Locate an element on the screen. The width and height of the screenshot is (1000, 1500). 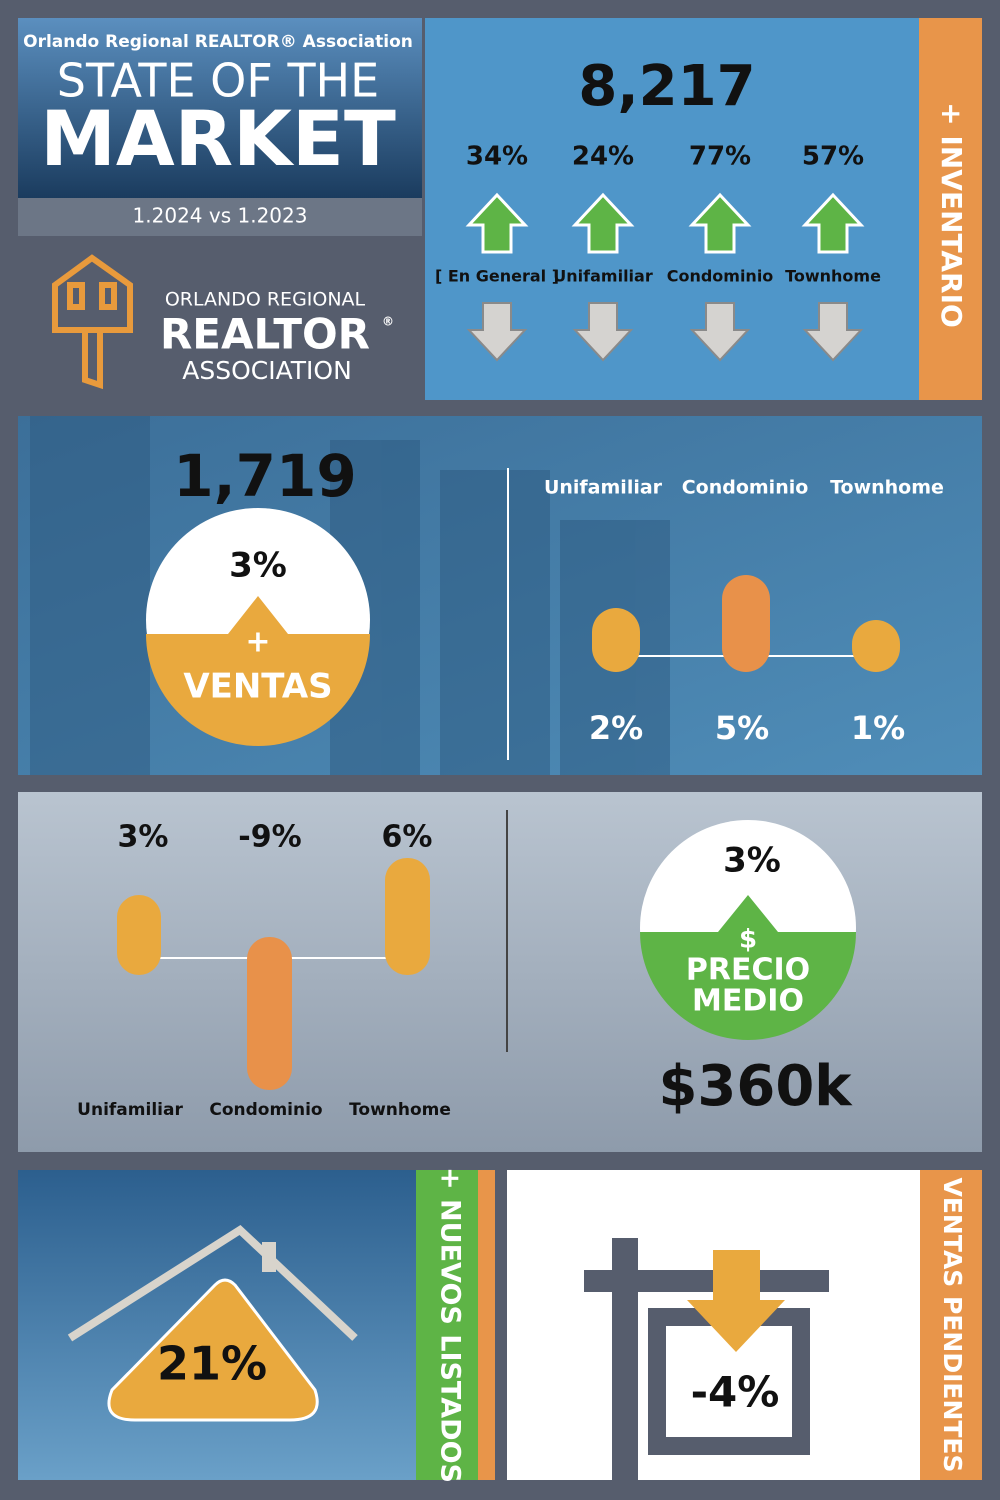
pending-label: VENTAS PENDIENTES is located at coordinates (952, 1324).